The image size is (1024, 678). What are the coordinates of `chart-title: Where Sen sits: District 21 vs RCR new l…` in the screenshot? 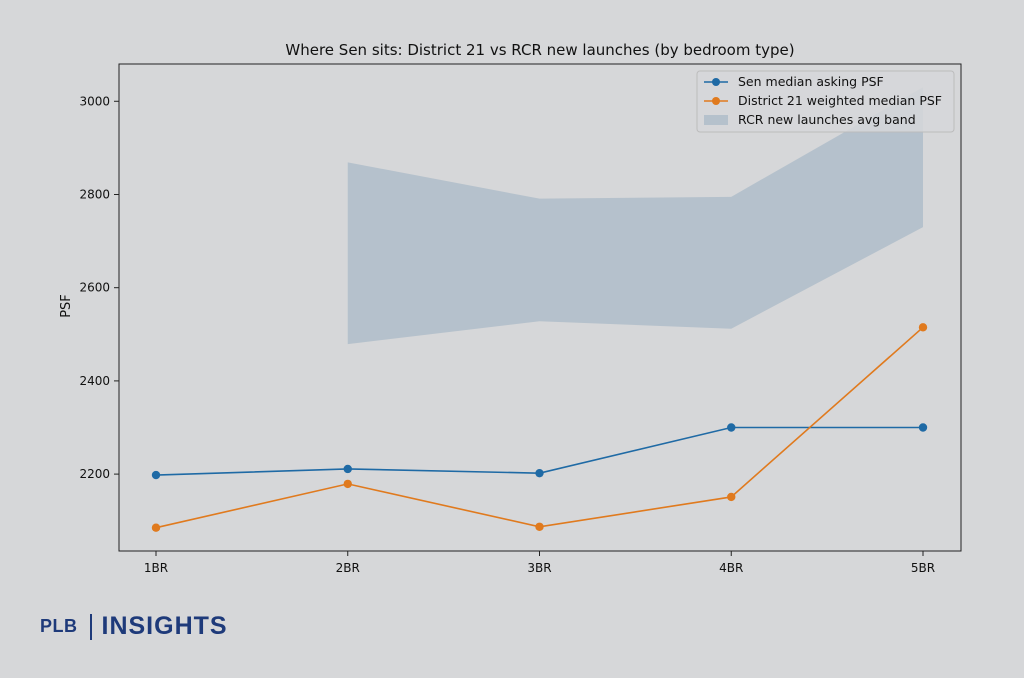 It's located at (539, 50).